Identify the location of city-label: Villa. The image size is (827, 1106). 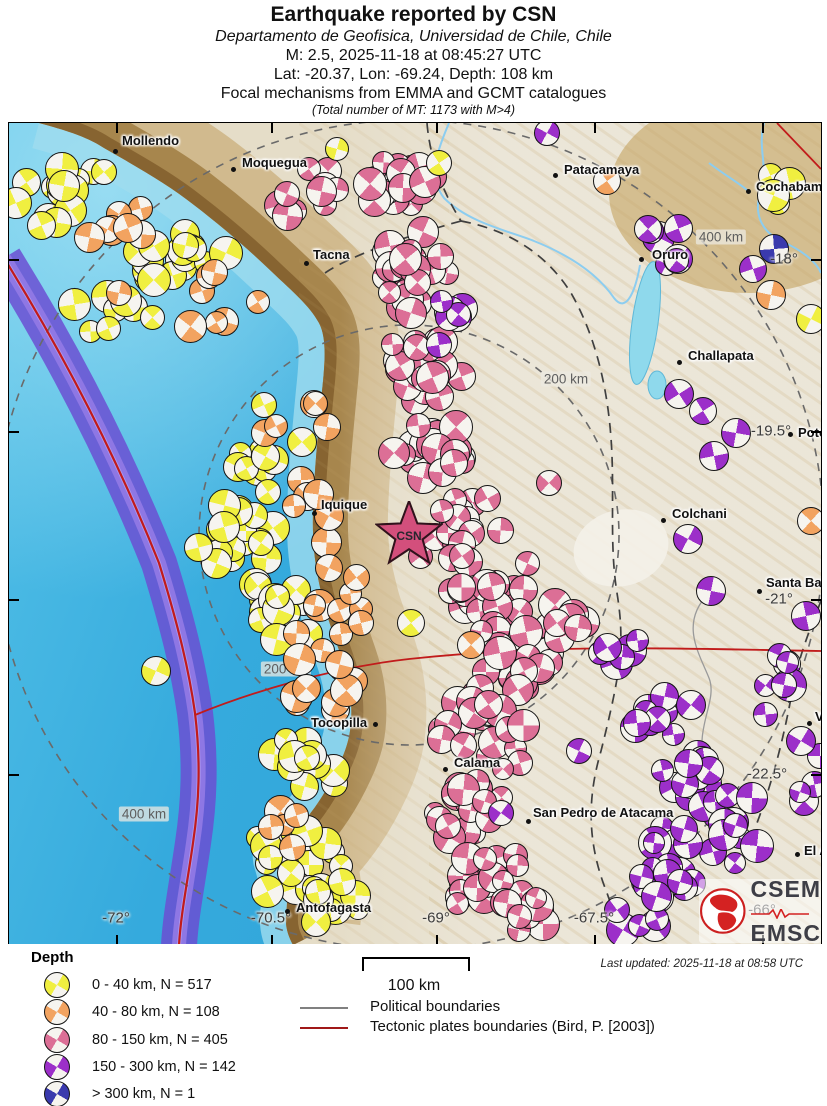
(818, 716).